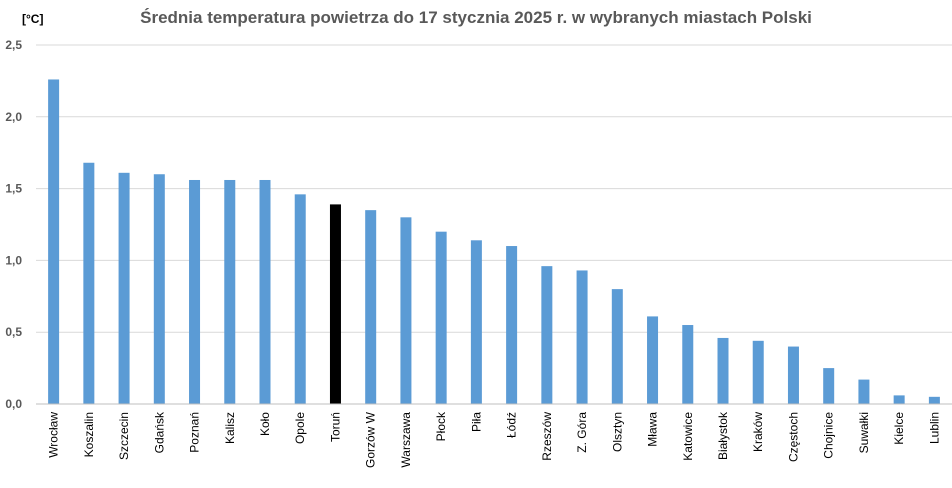  Describe the element at coordinates (230, 428) in the screenshot. I see `x-tick-label: Kalisz` at that location.